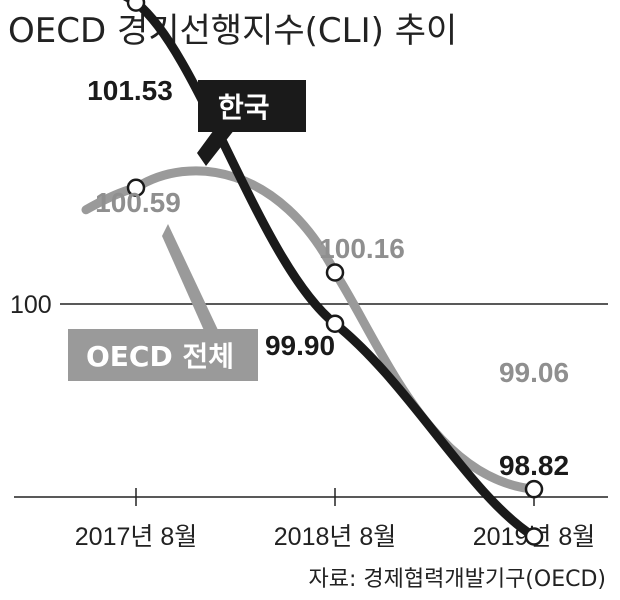  What do you see at coordinates (300, 345) in the screenshot?
I see `data-label-korea: 99.90` at bounding box center [300, 345].